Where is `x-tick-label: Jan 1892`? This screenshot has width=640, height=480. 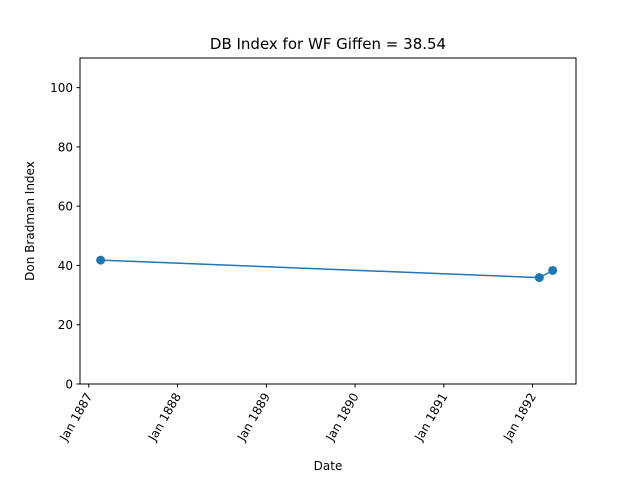
x-tick-label: Jan 1892 is located at coordinates (519, 418).